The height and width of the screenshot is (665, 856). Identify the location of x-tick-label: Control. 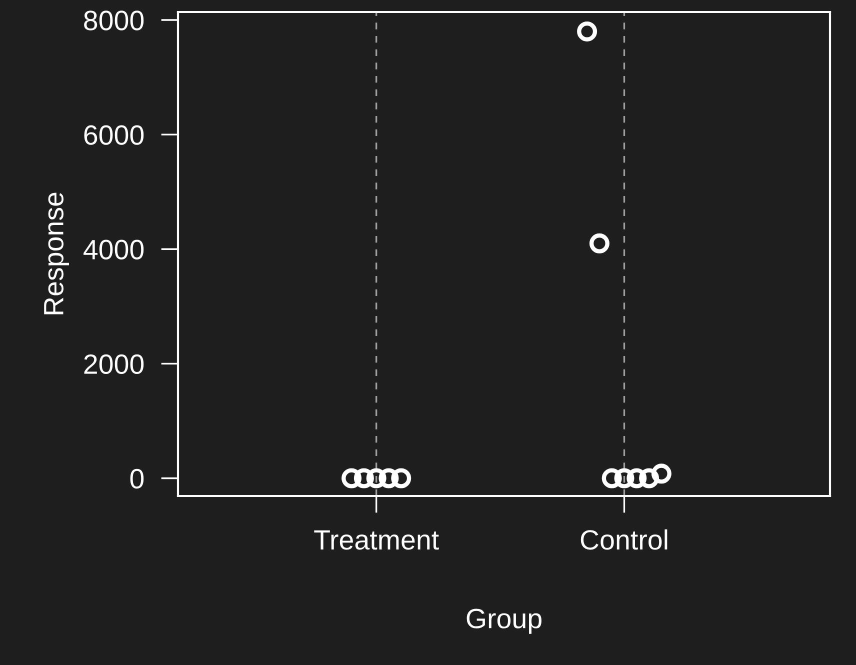
(624, 539).